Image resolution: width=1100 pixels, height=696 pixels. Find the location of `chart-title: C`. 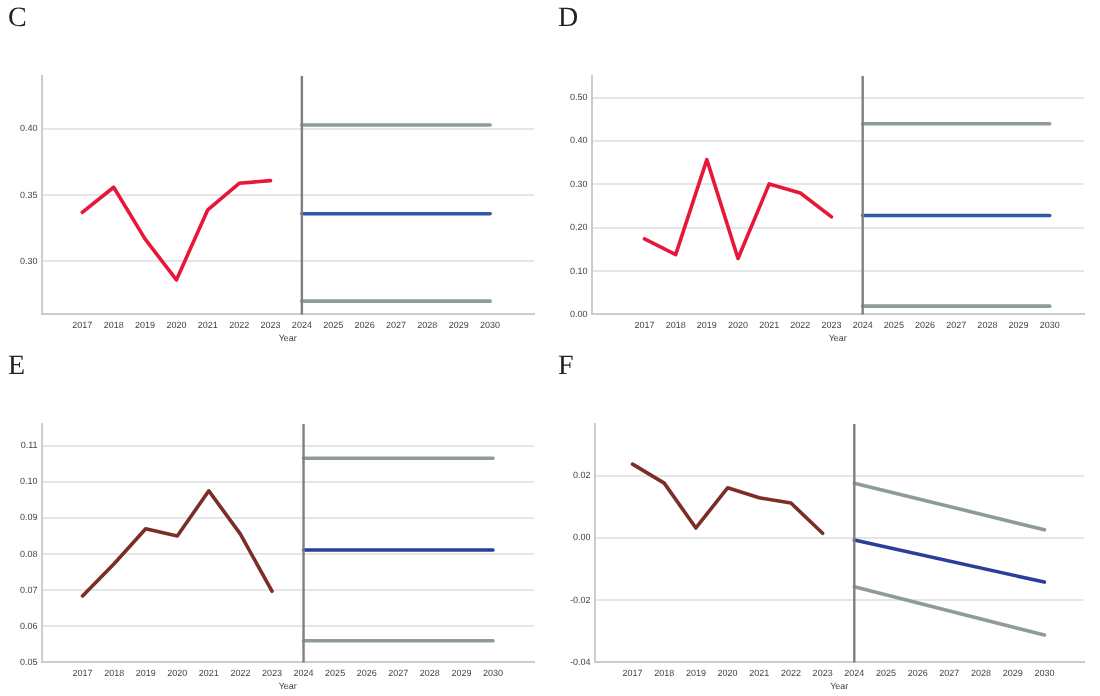

chart-title: C is located at coordinates (17, 20).